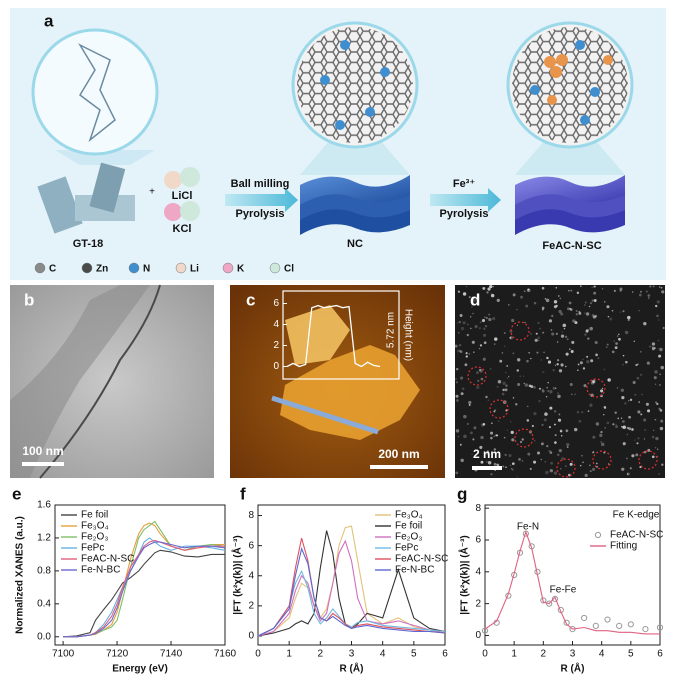  What do you see at coordinates (383, 654) in the screenshot?
I see `x-tick-label: 4` at bounding box center [383, 654].